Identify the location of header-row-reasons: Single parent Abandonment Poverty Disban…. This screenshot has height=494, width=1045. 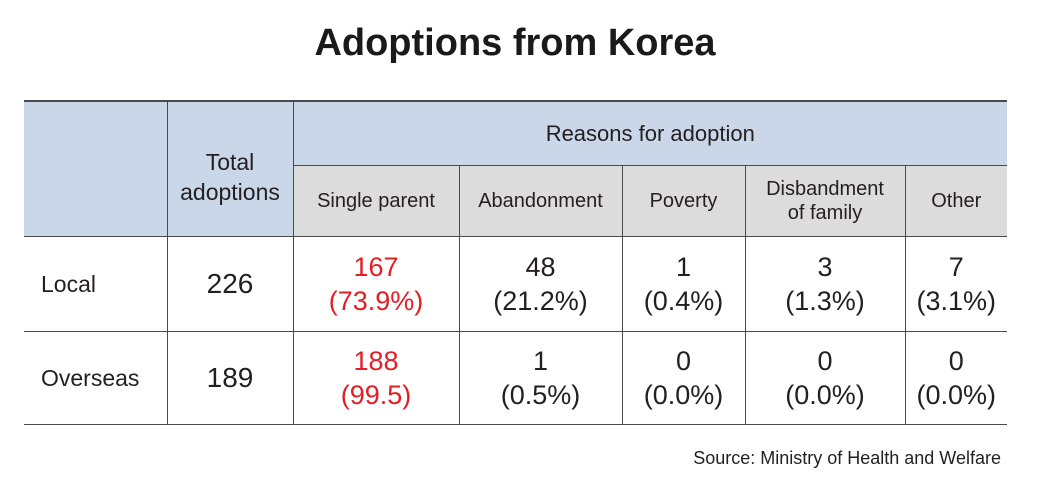
(516, 201).